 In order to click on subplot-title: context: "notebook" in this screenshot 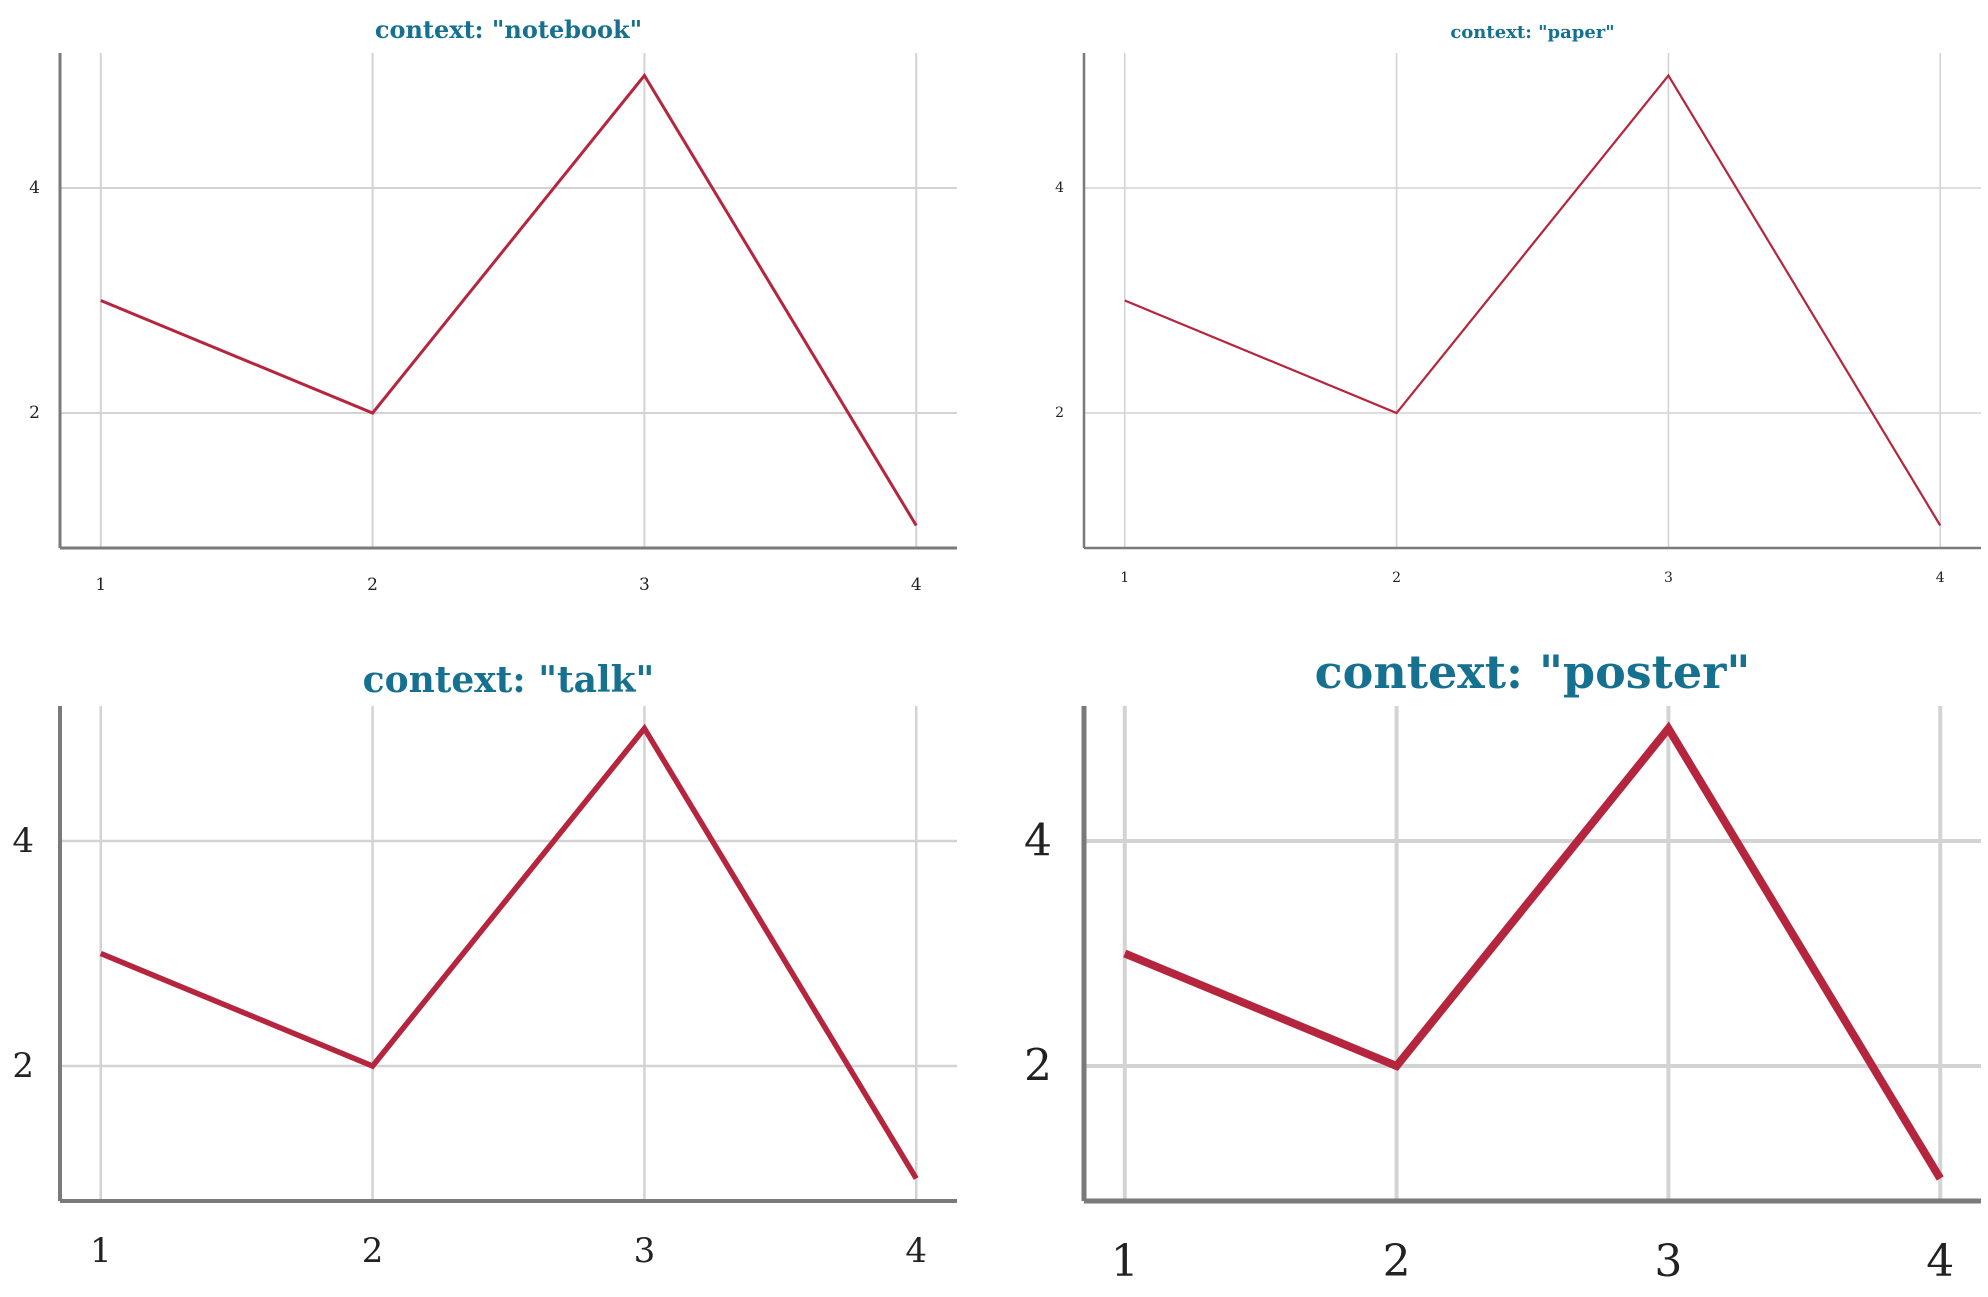, I will do `click(508, 29)`.